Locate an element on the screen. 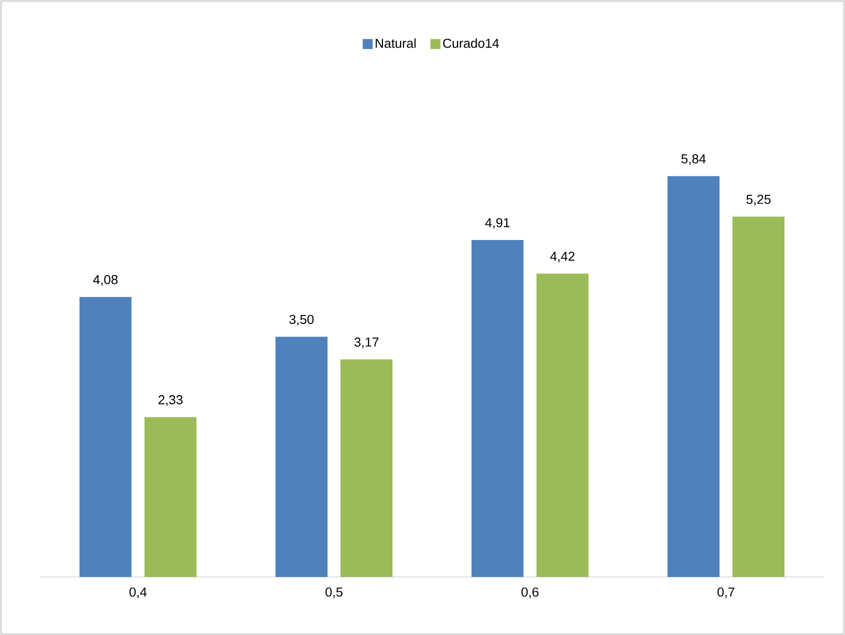 The height and width of the screenshot is (635, 845). data-label: 5,25 is located at coordinates (758, 200).